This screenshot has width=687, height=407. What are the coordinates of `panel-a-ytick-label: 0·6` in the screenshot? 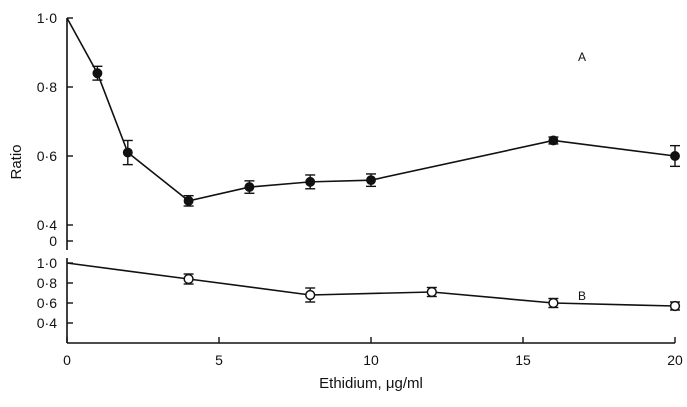 It's located at (47, 156).